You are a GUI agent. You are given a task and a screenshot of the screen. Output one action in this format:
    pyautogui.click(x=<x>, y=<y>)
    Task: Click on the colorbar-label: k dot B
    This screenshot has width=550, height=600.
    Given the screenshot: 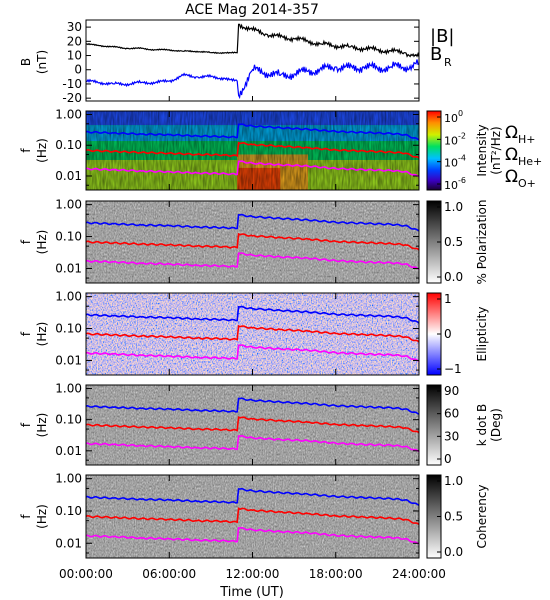 What is the action you would take?
    pyautogui.click(x=482, y=425)
    